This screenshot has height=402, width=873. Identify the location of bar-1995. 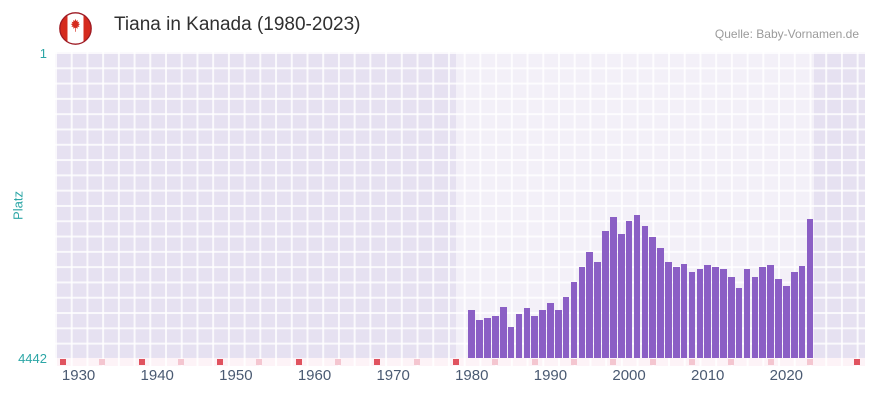
(590, 305).